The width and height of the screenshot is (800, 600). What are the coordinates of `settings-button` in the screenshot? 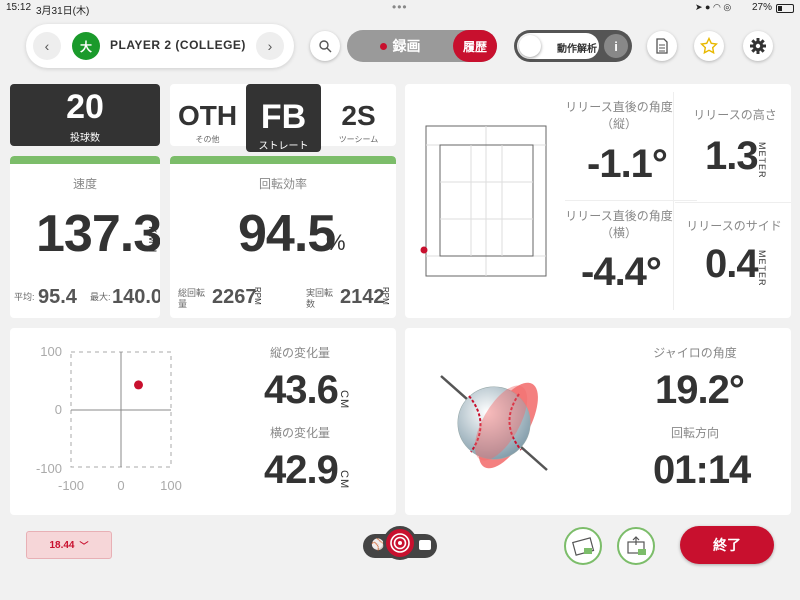 It's located at (758, 46).